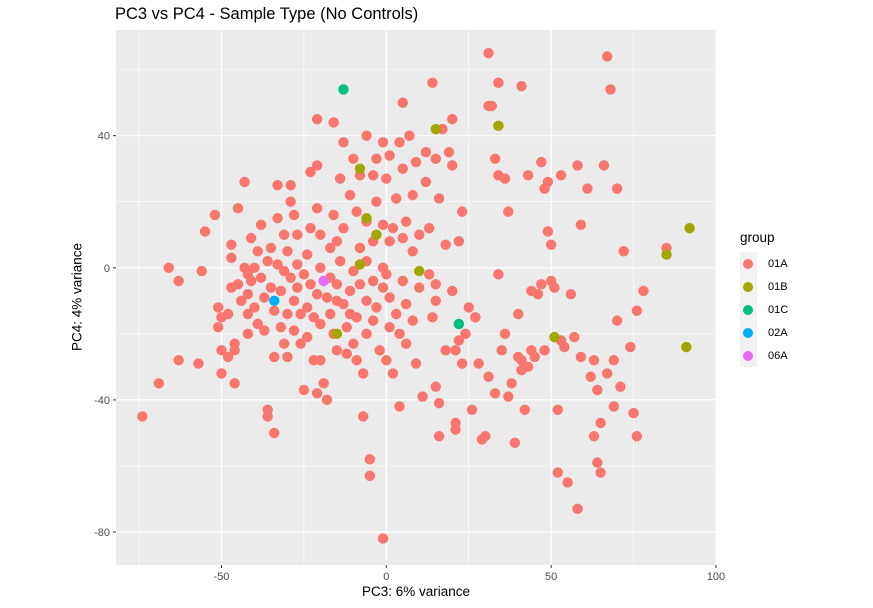  Describe the element at coordinates (222, 577) in the screenshot. I see `x-tick-label: -50` at that location.